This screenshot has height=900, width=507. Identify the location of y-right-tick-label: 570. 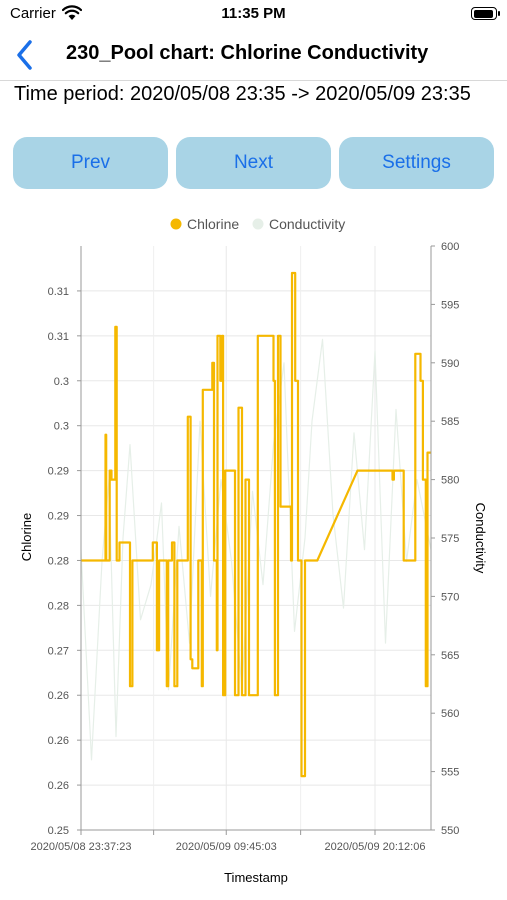
(450, 597).